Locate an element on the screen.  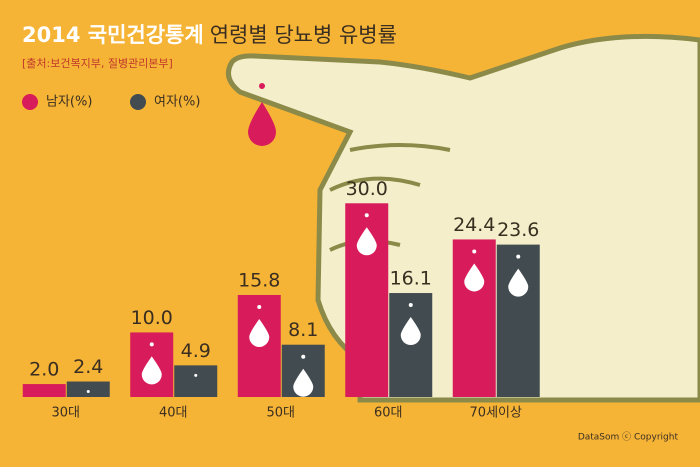
x-tick-label: 50대 is located at coordinates (280, 413).